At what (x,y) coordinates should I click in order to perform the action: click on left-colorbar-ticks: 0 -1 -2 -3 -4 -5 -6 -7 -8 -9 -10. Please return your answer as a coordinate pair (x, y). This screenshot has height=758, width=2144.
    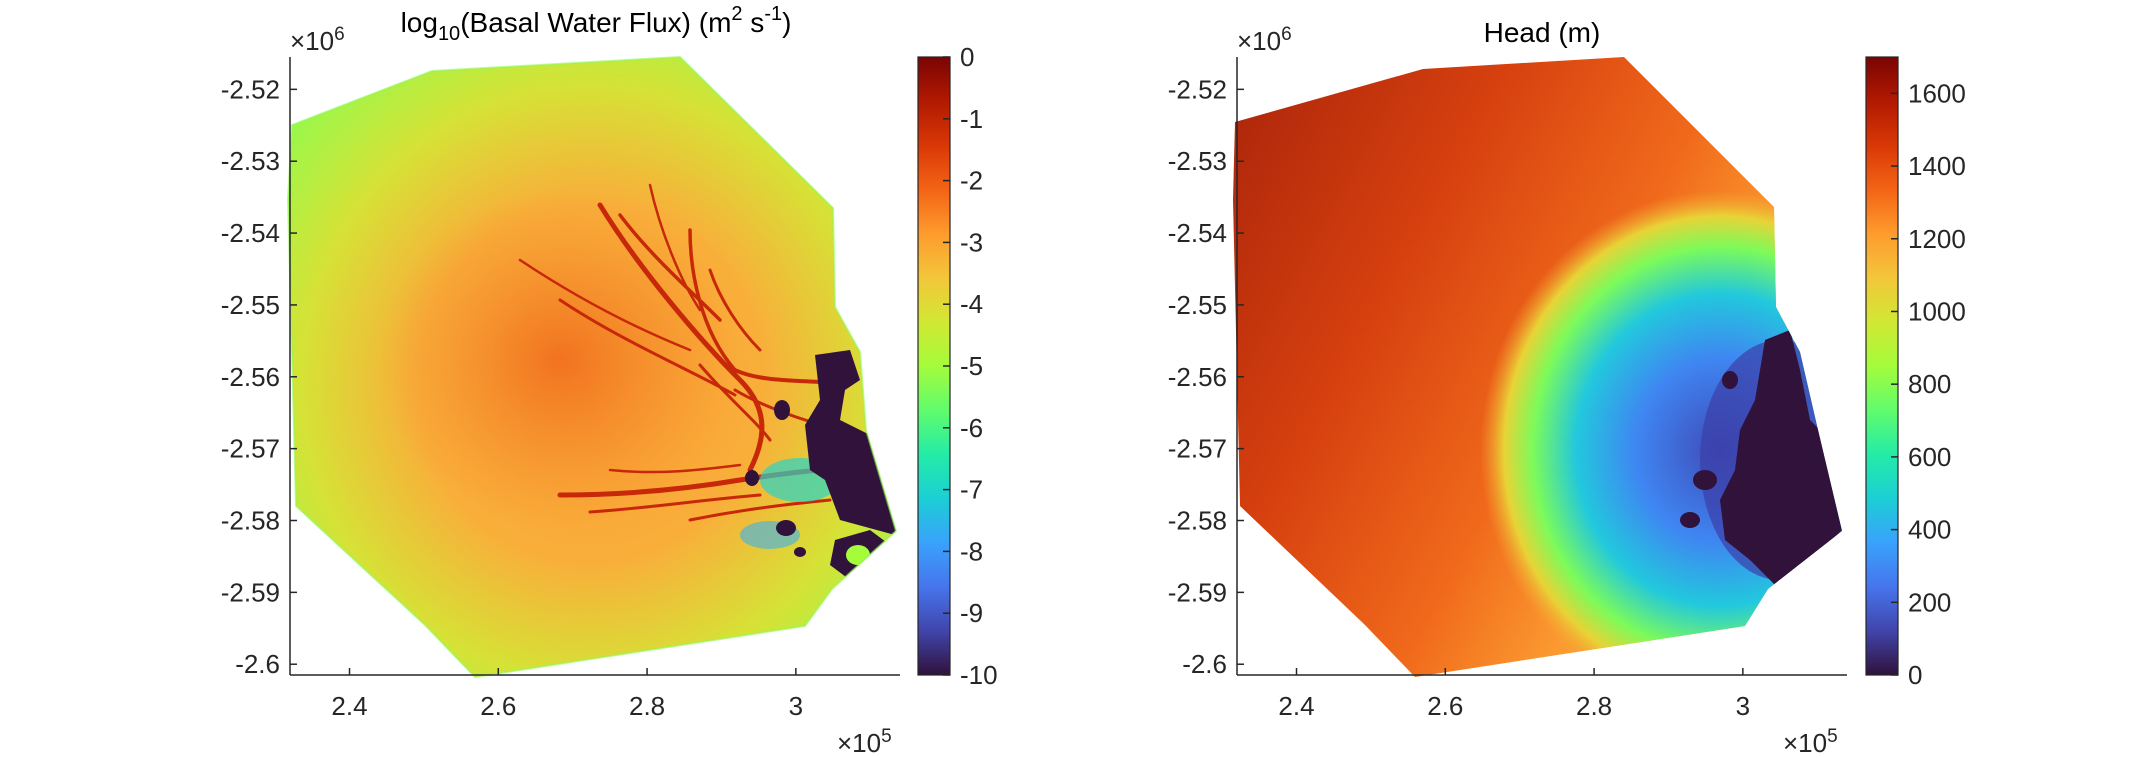
    Looking at the image, I should click on (970, 366).